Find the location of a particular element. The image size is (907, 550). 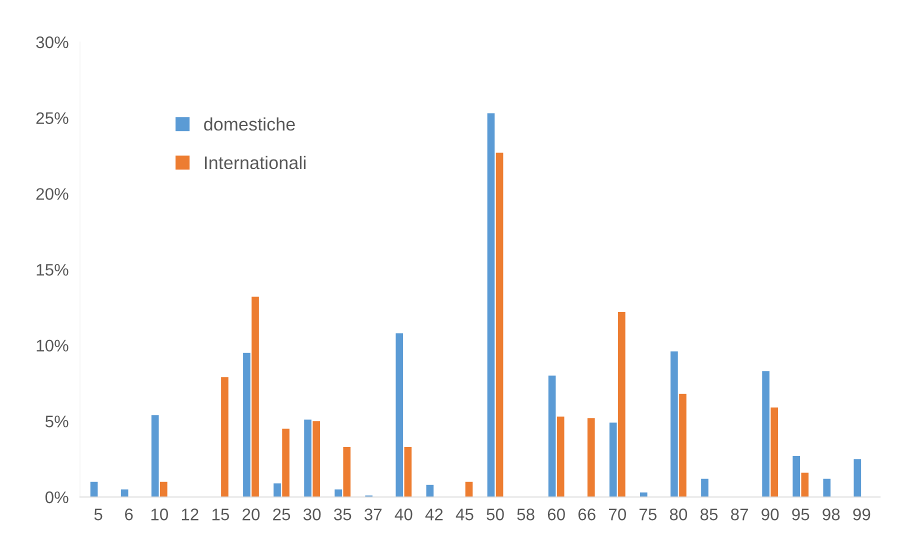

x-tick-label: 45 is located at coordinates (465, 514).